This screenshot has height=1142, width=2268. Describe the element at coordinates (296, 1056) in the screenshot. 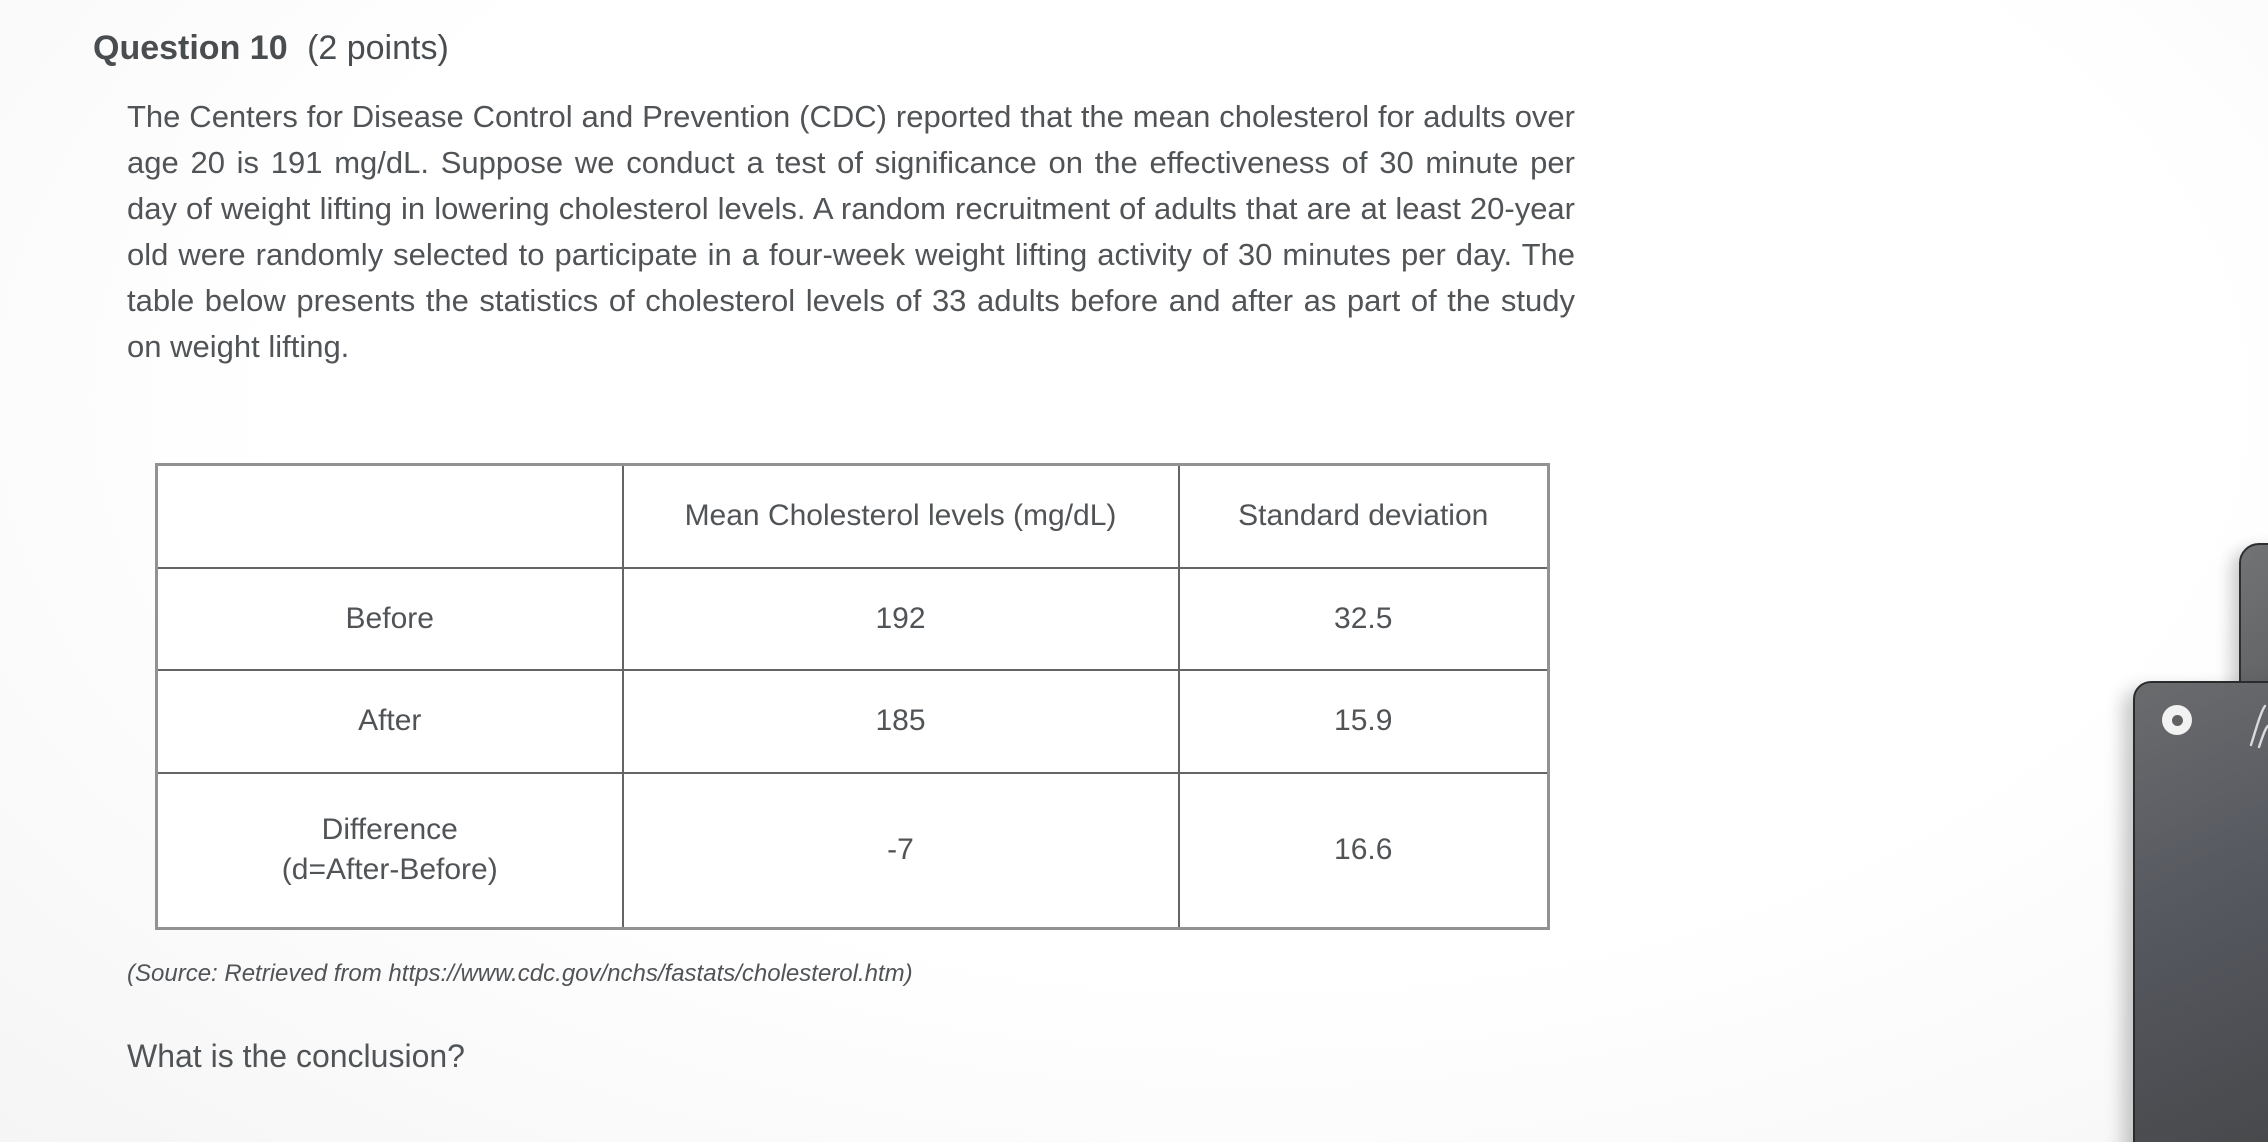

I see `question-prompt: What is the conclusion?` at that location.